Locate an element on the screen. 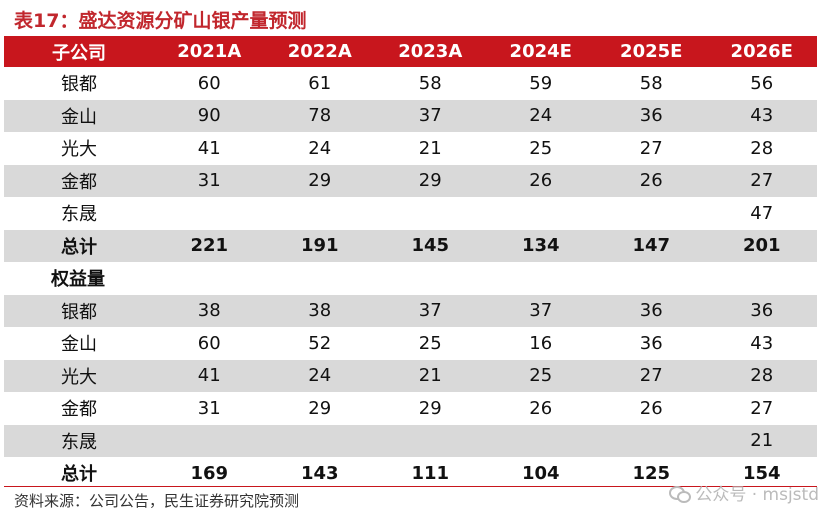 This screenshot has width=831, height=521. table-header-row: 子公司 2021A 2022A 2023A 2024E 2025E 2026E is located at coordinates (410, 51).